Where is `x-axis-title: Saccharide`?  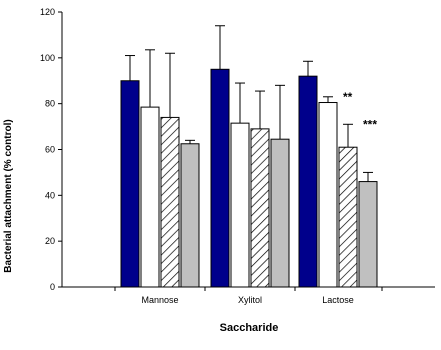
x-axis-title: Saccharide is located at coordinates (249, 328).